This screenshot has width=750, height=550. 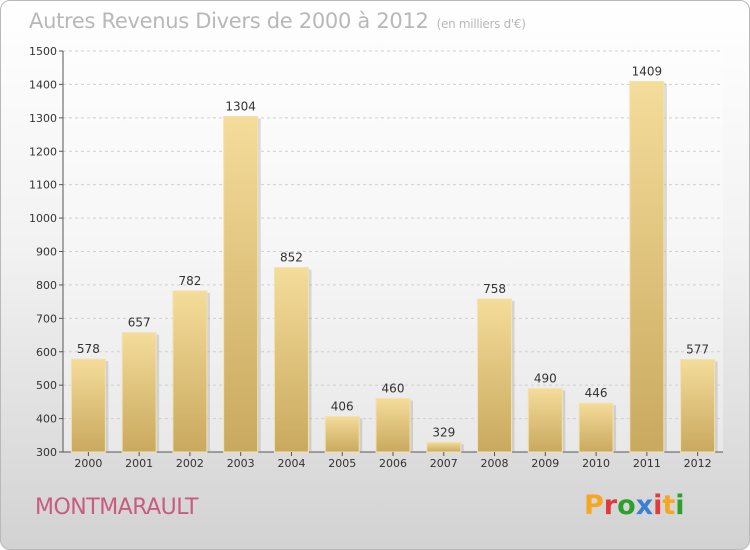 What do you see at coordinates (46, 318) in the screenshot?
I see `y-tick-label: 700` at bounding box center [46, 318].